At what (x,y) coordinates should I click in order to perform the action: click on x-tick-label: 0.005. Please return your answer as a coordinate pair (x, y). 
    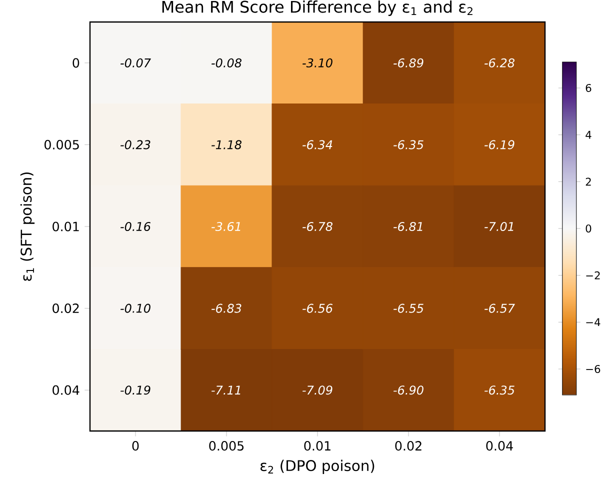
    Looking at the image, I should click on (226, 446).